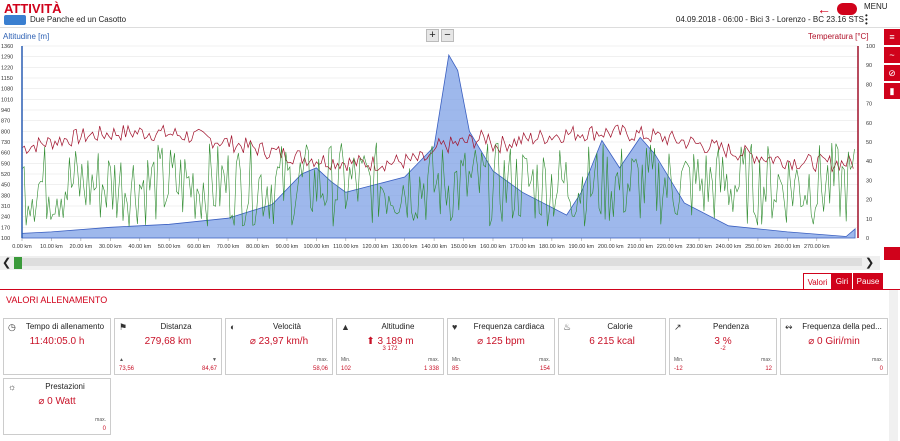 Image resolution: width=900 pixels, height=441 pixels. Describe the element at coordinates (869, 143) in the screenshot. I see `y-right-tick: 50` at that location.